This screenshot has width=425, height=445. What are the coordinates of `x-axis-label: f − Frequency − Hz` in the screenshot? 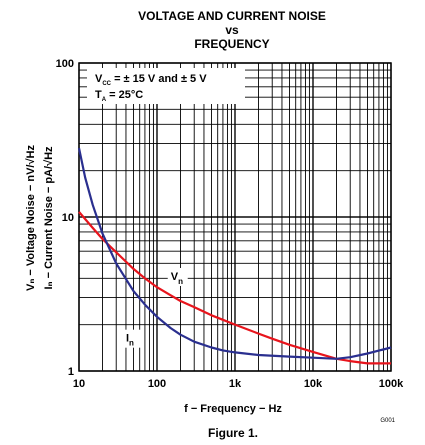 It's located at (233, 409).